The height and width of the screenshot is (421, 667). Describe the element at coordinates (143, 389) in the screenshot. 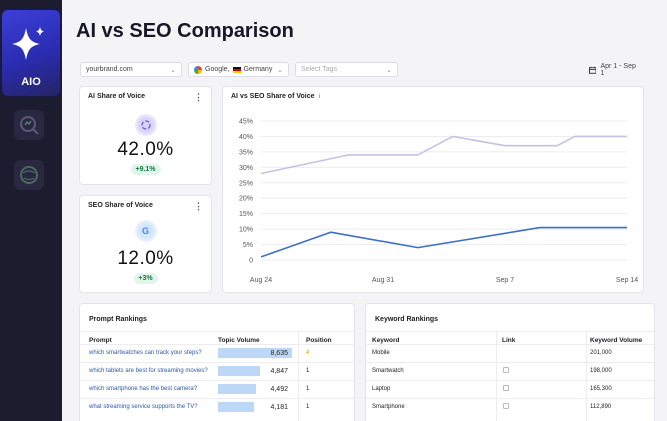

I see `prompt-link: which smartphone has the best camera?` at that location.